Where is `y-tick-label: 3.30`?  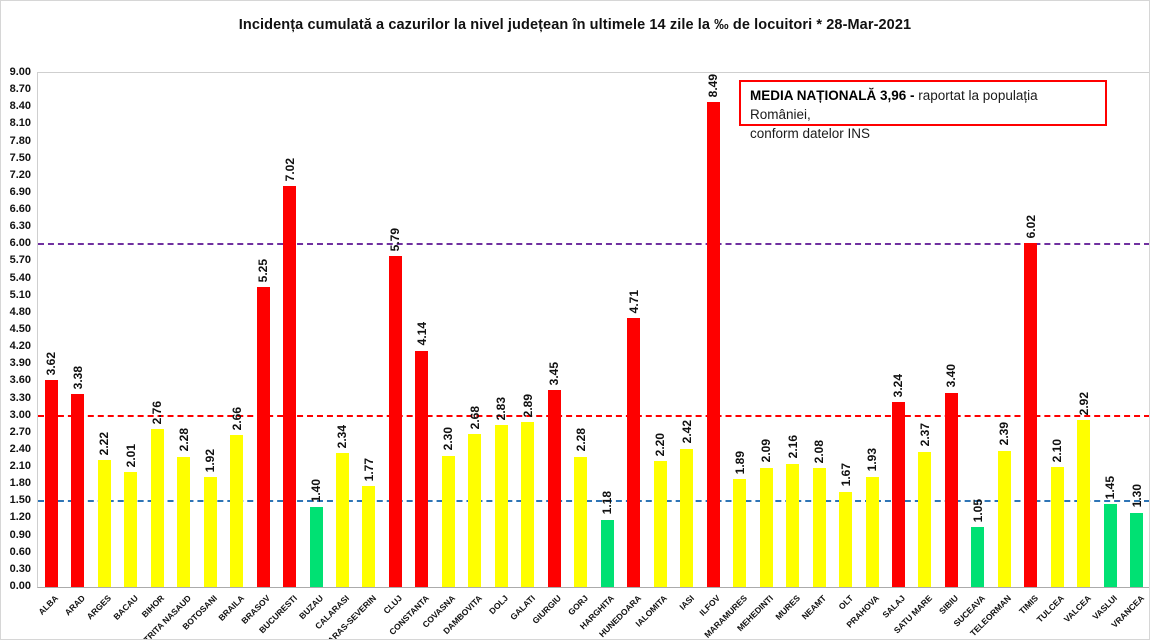
y-tick-label: 3.30 is located at coordinates (20, 397).